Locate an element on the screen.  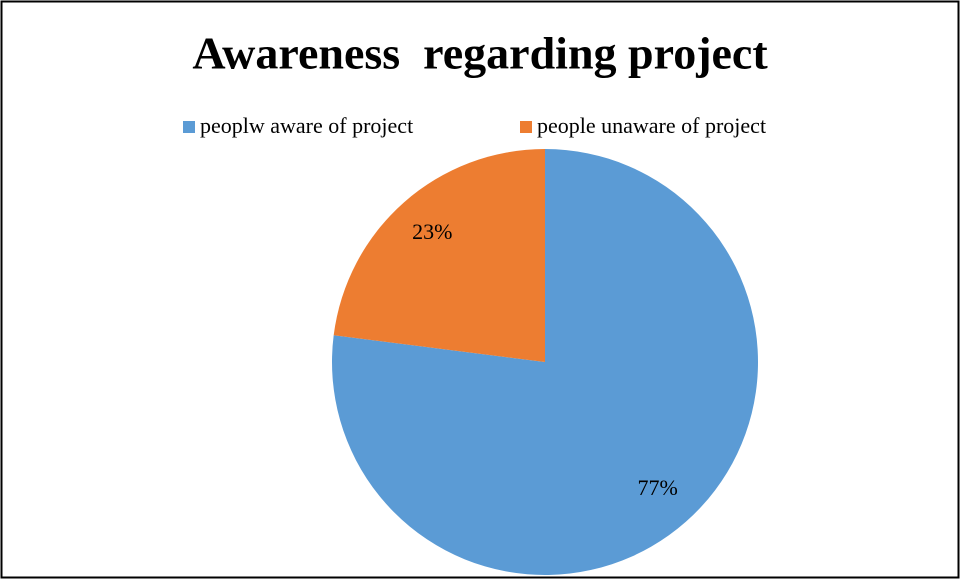
legend-label: peoplw aware of project is located at coordinates (306, 125).